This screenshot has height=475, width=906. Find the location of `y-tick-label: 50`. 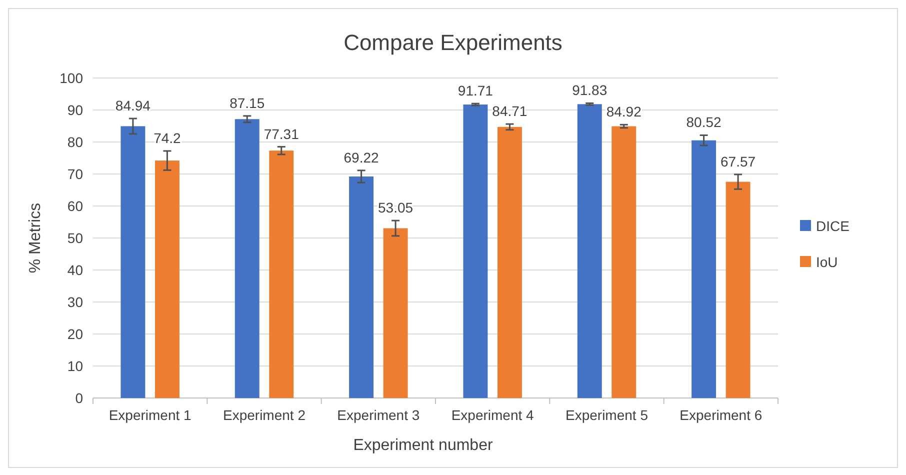

y-tick-label: 50 is located at coordinates (75, 238).